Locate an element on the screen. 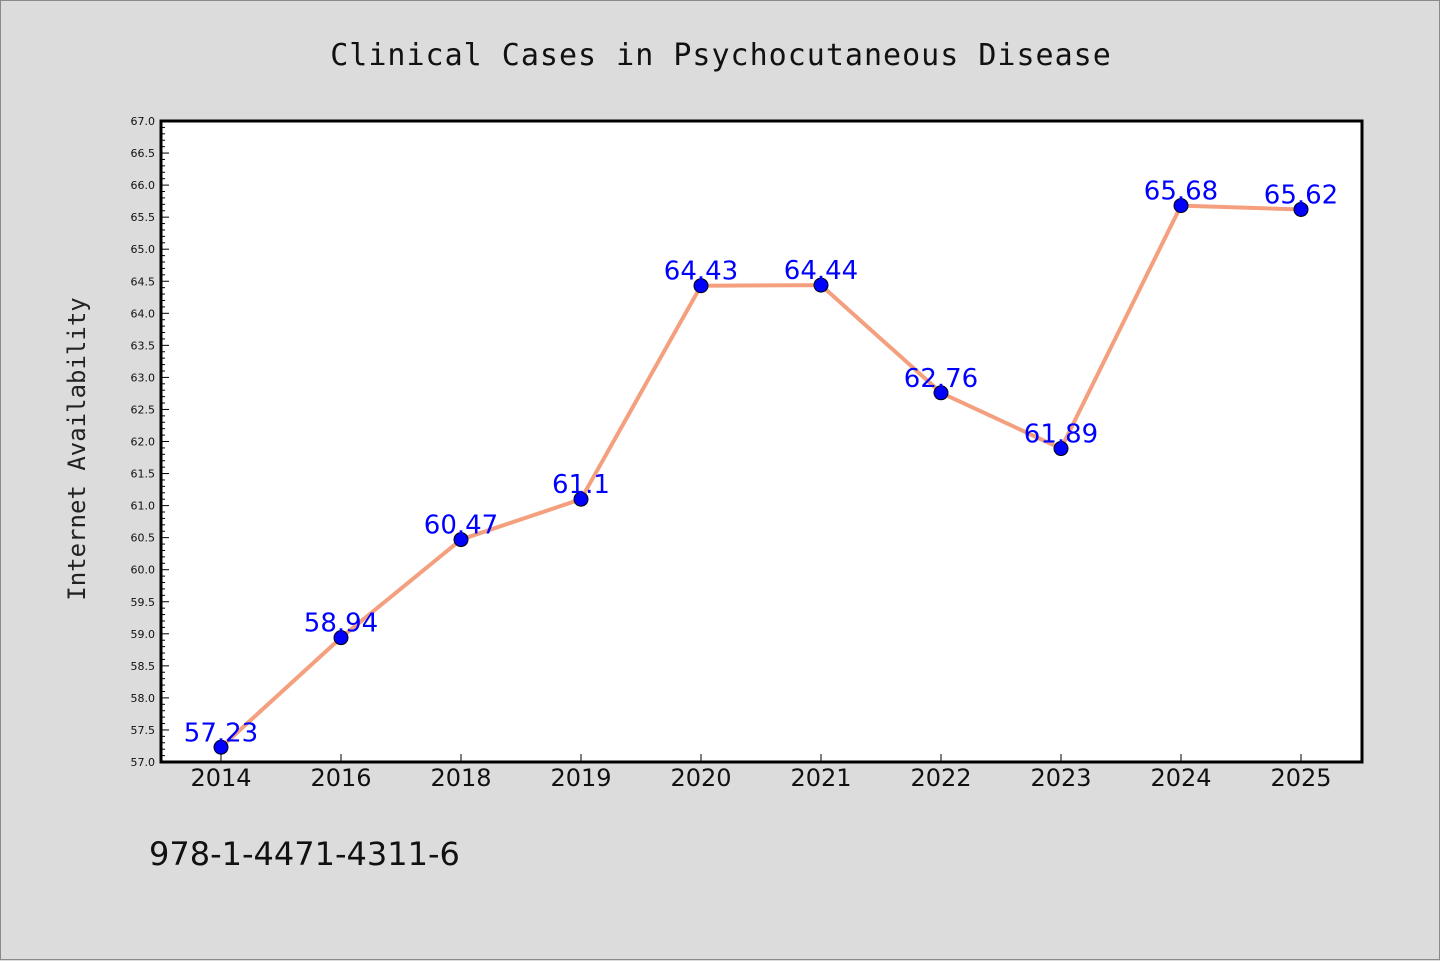  y-tick-label: 60.5 is located at coordinates (143, 538).